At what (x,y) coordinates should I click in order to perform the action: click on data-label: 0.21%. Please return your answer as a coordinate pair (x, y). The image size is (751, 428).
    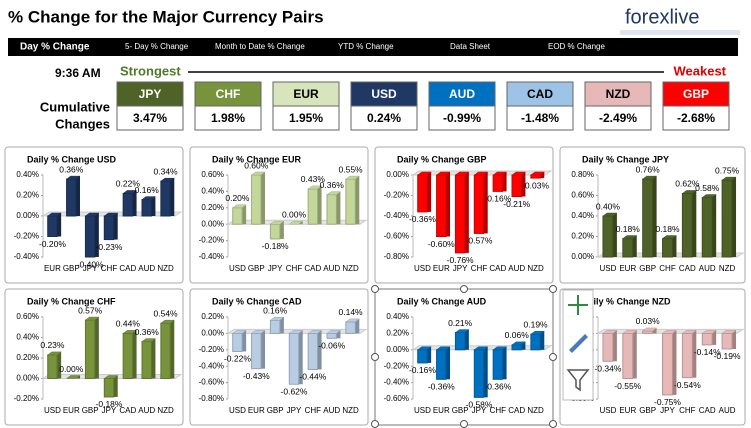
    Looking at the image, I should click on (460, 323).